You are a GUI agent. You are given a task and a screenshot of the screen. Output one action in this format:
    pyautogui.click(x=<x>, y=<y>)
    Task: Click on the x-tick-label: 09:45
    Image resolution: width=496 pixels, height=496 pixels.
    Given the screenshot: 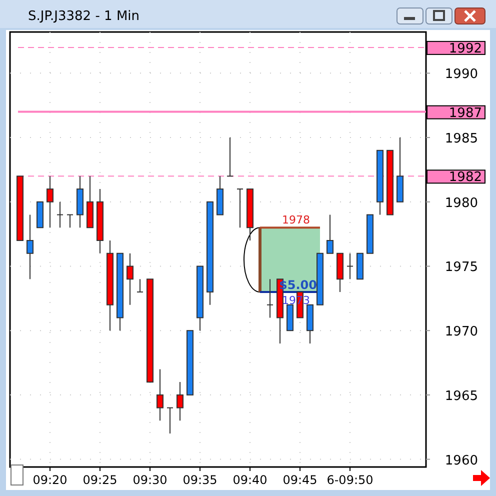 What is the action you would take?
    pyautogui.click(x=300, y=480)
    